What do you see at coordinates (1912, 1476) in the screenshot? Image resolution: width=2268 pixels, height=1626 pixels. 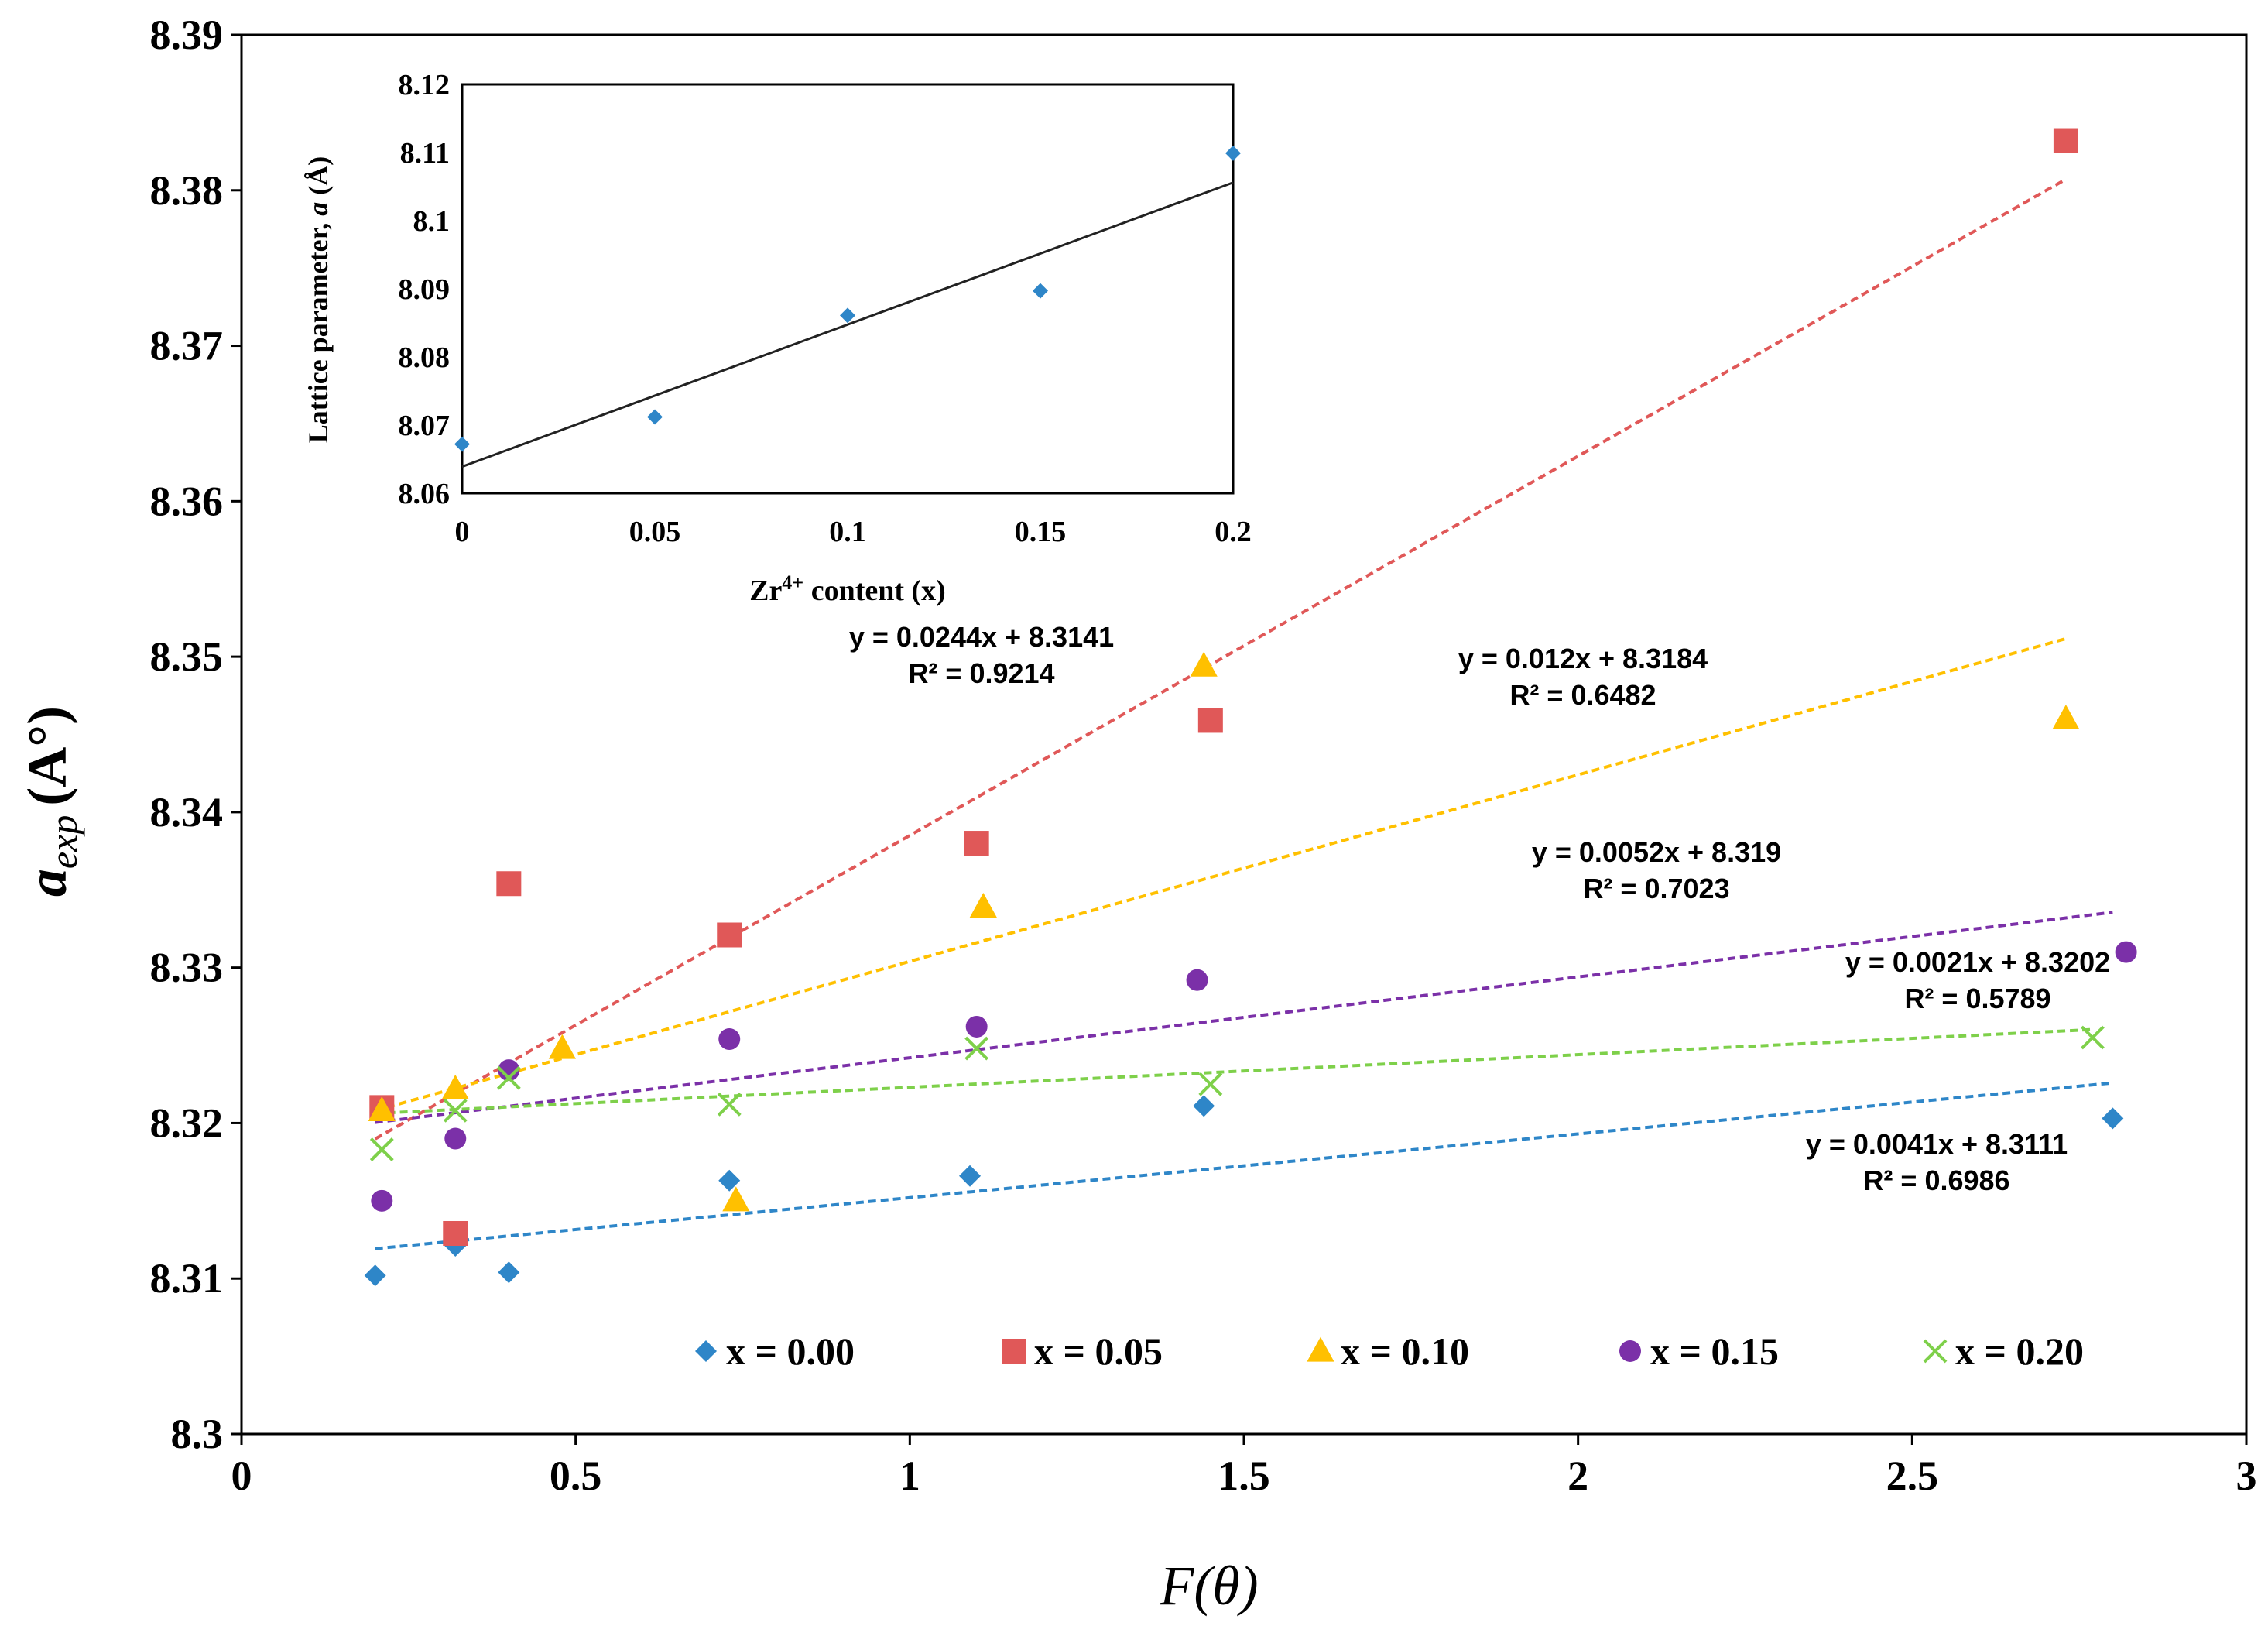 I see `x-tick-label: 2.5` at bounding box center [1912, 1476].